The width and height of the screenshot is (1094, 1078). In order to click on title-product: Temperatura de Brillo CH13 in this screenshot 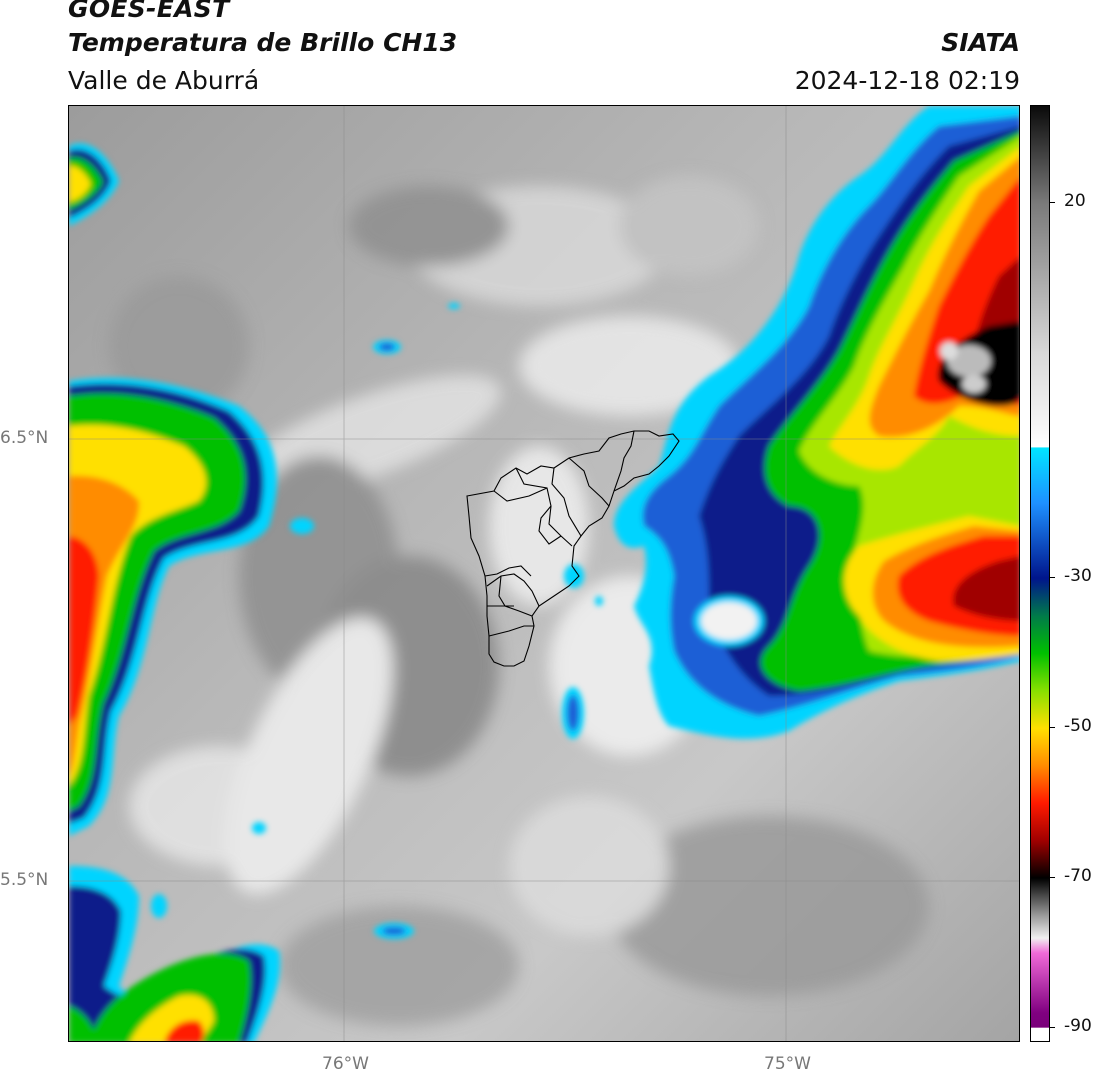, I will do `click(263, 42)`.